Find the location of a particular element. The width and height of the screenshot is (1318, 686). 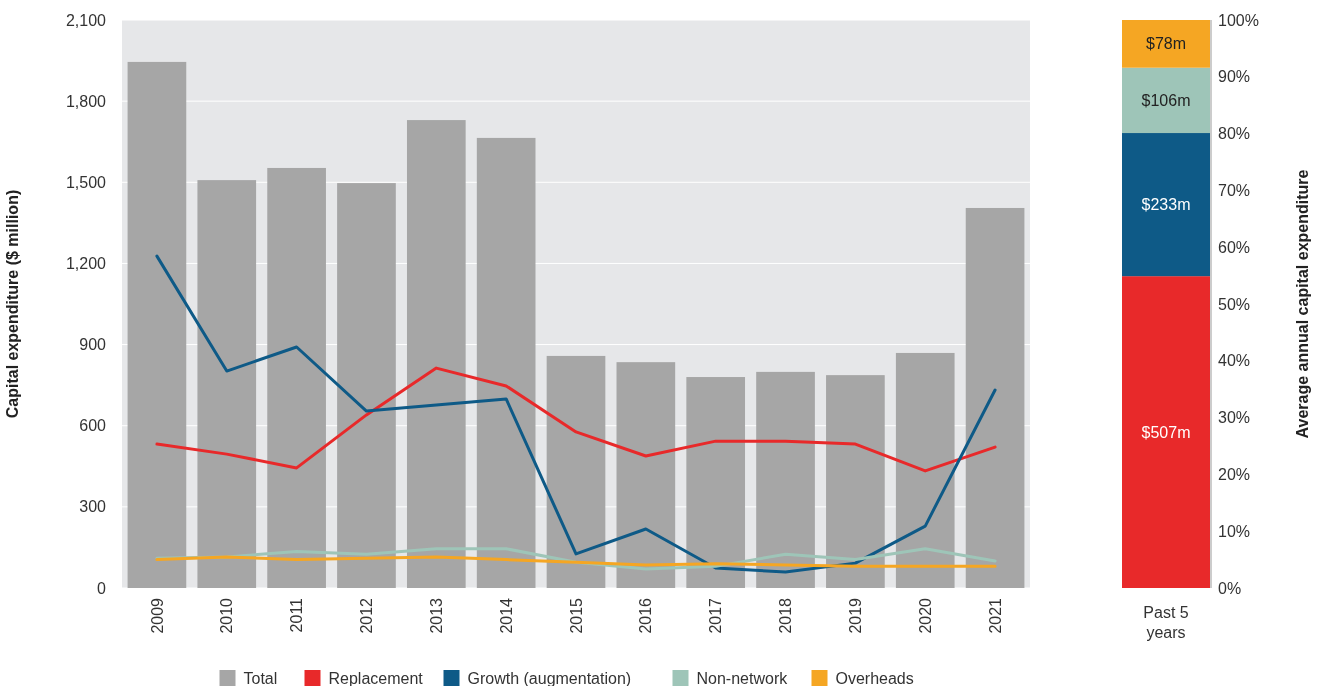

y-tick-label: 50% is located at coordinates (1234, 304).